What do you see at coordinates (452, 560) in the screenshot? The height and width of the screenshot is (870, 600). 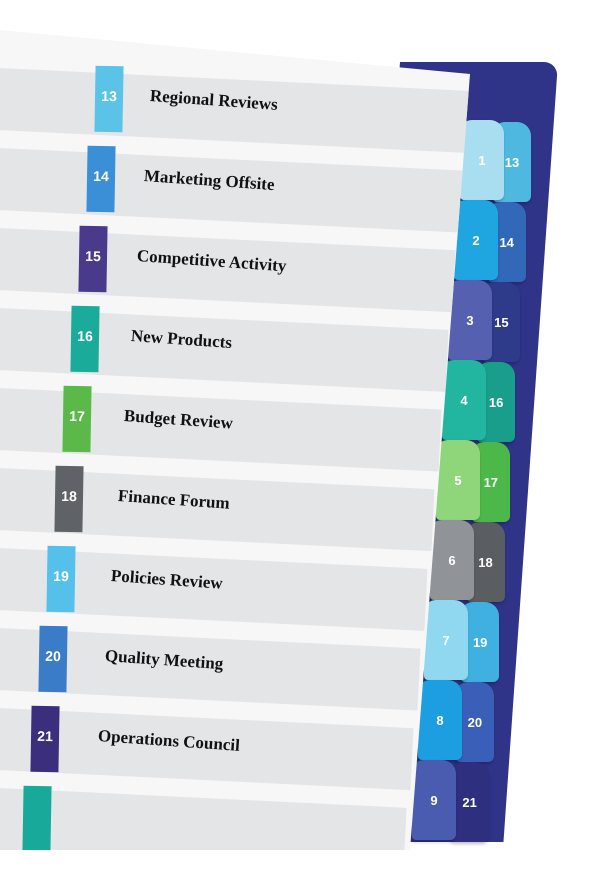 I see `front-tab-6: 6` at bounding box center [452, 560].